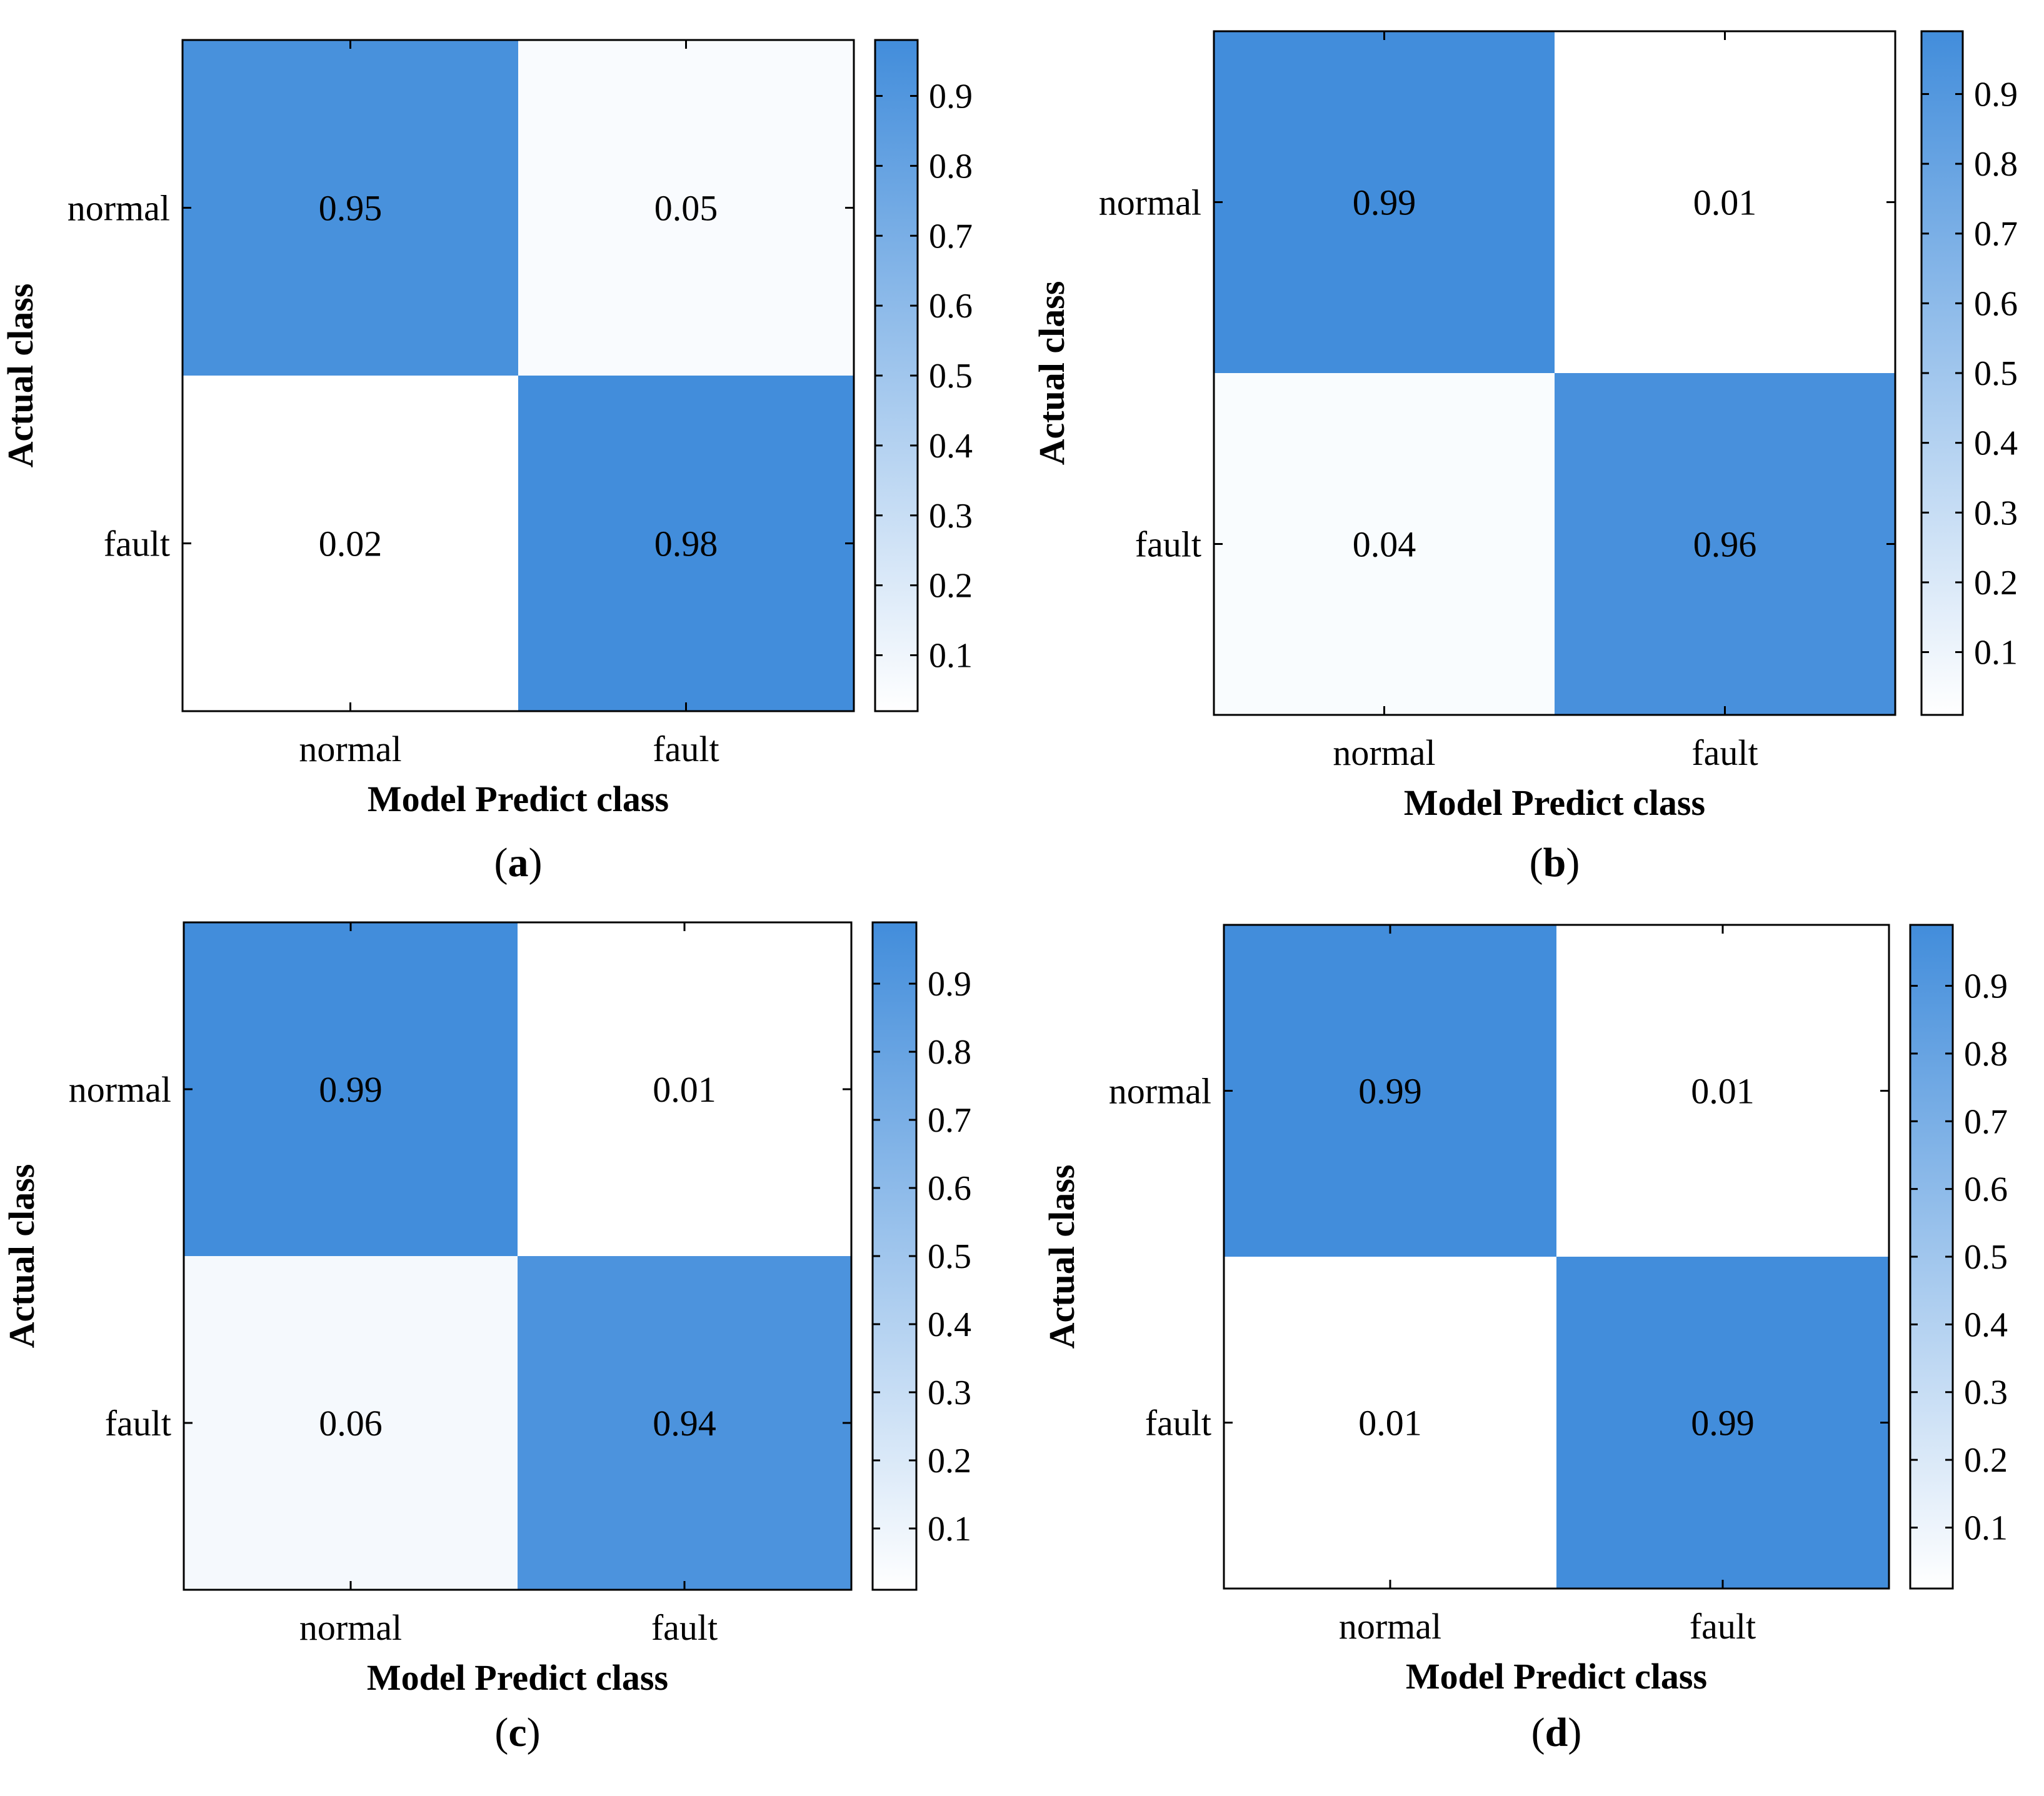  I want to click on cell-value-label: 0.02, so click(351, 544).